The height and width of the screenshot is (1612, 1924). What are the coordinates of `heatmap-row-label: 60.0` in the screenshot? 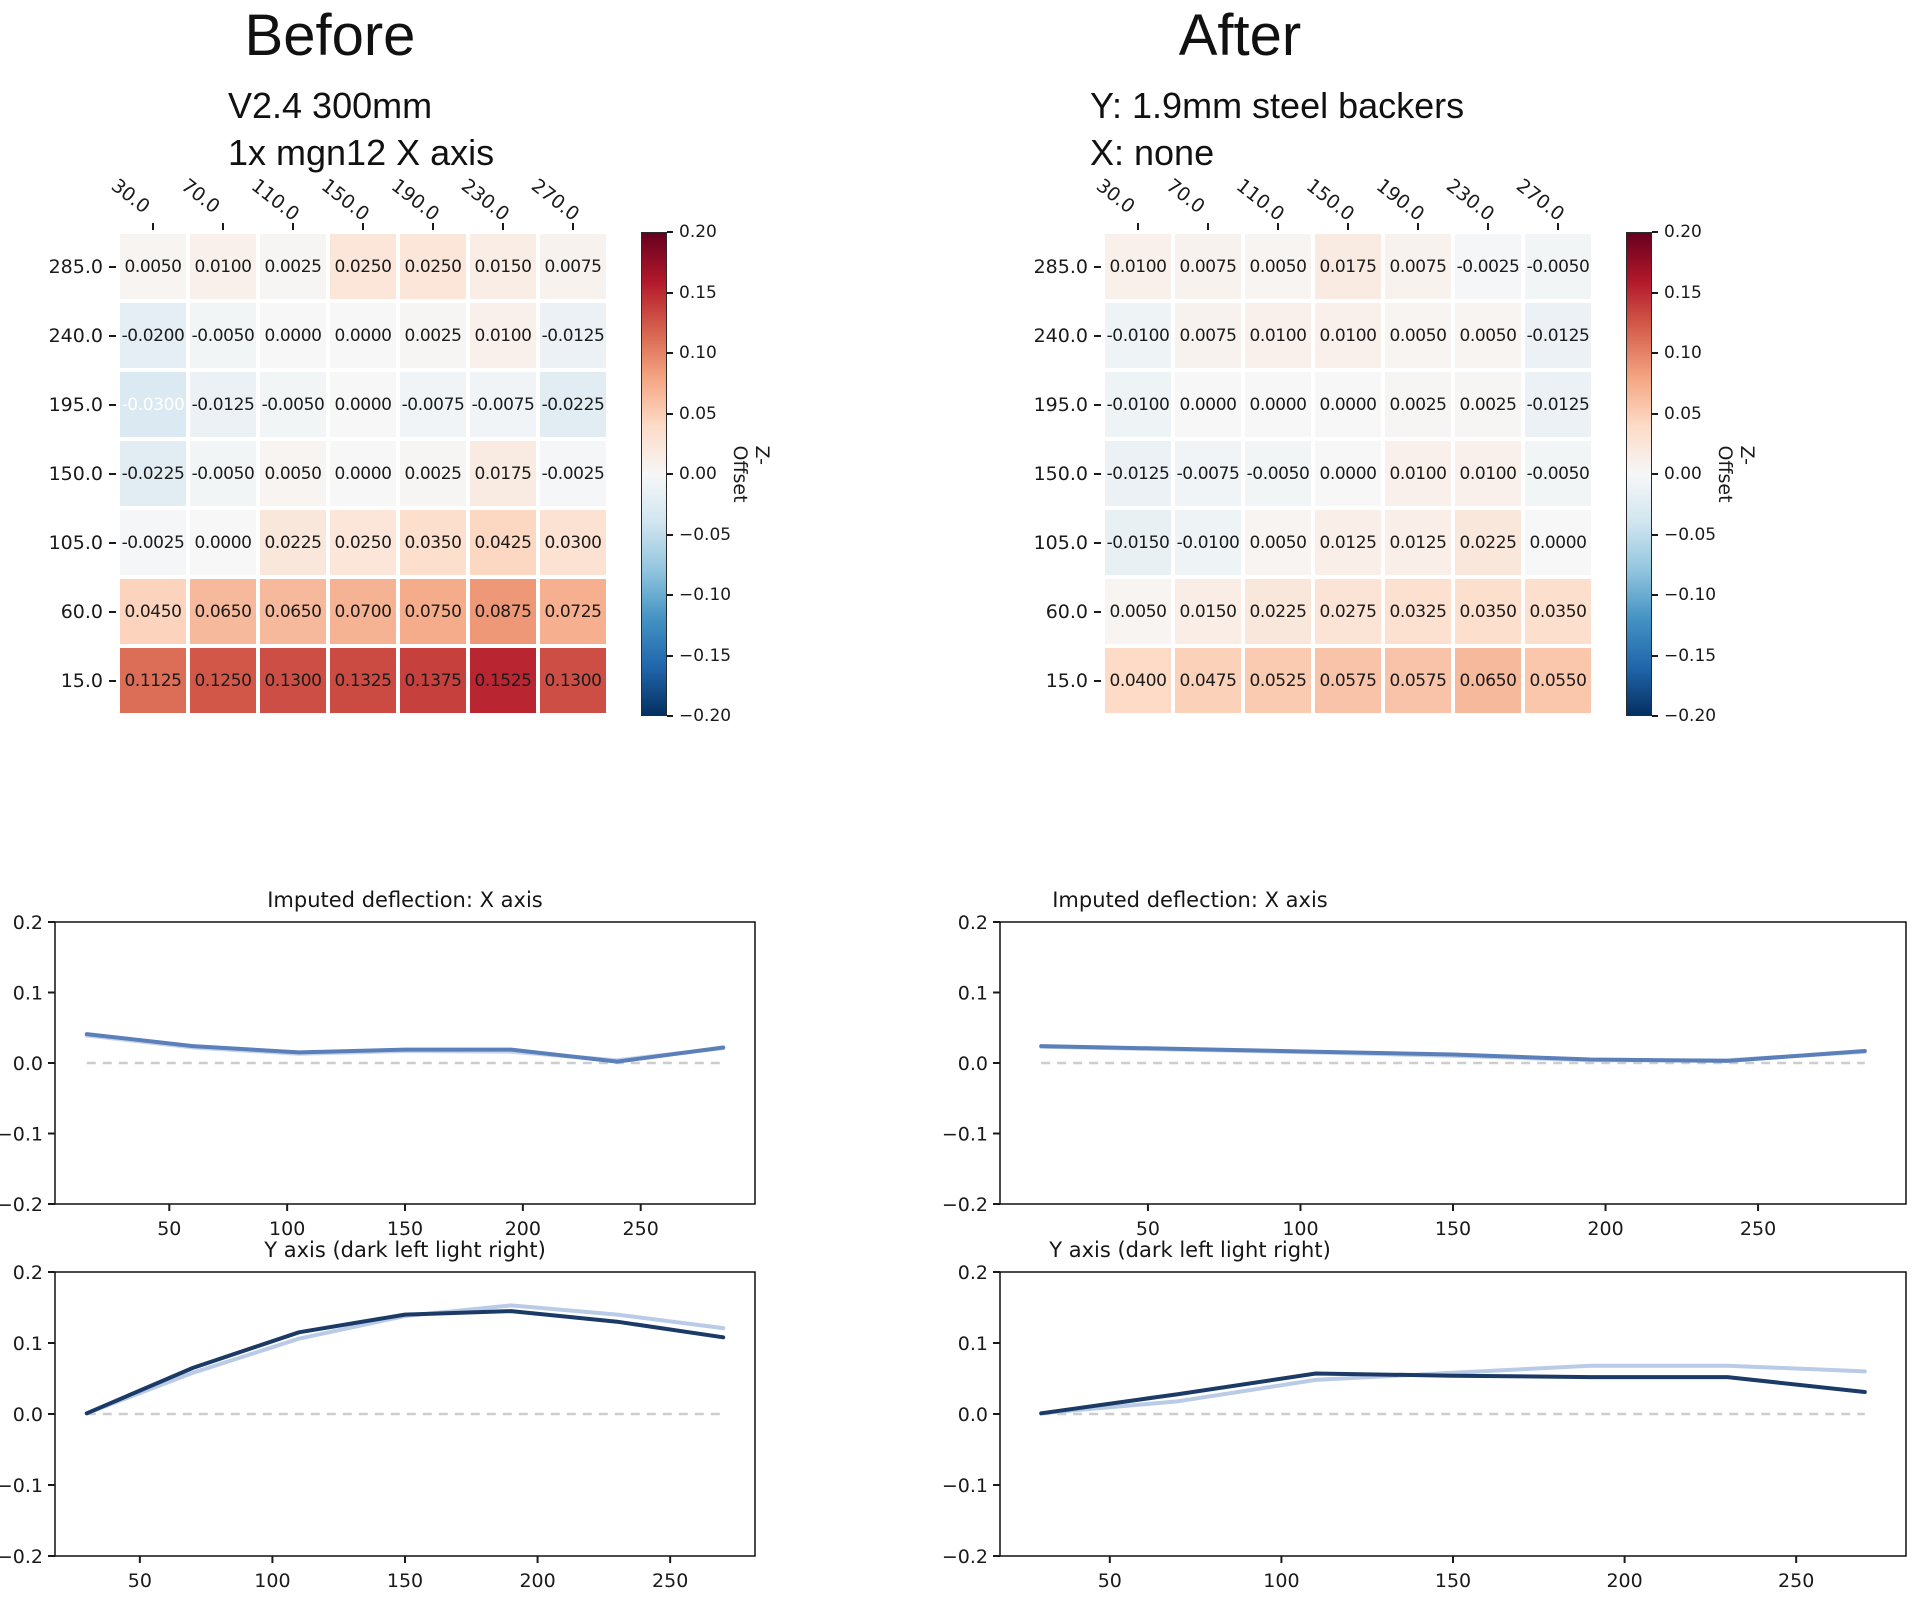 It's located at (81, 611).